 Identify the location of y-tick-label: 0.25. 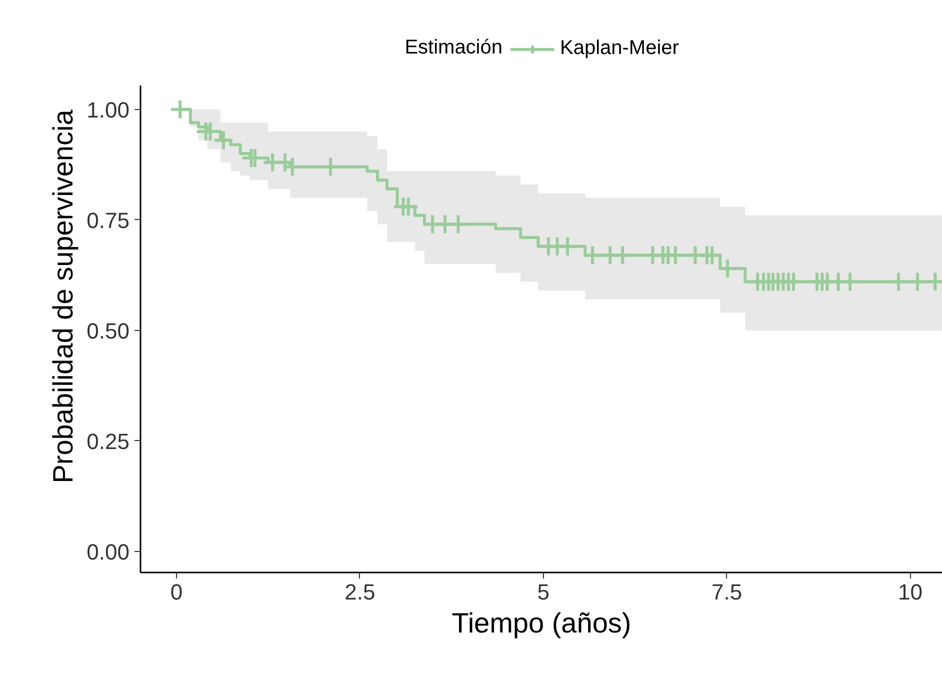
(108, 441).